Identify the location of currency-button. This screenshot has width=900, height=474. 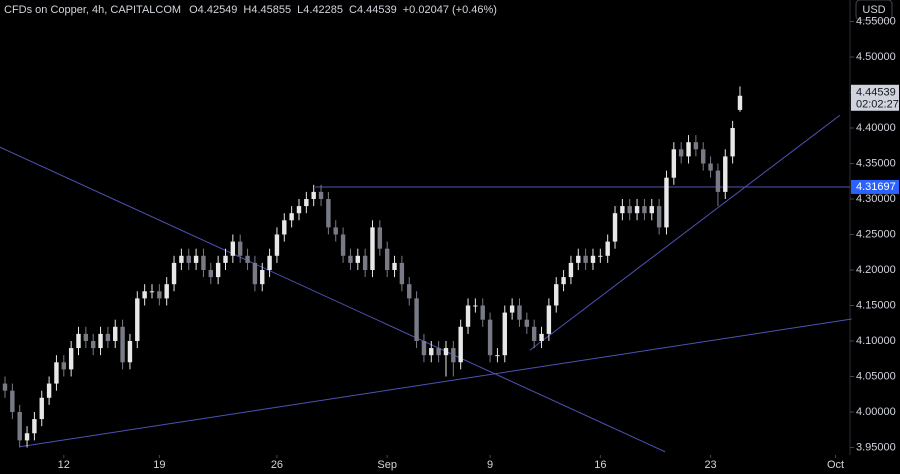
(874, 10).